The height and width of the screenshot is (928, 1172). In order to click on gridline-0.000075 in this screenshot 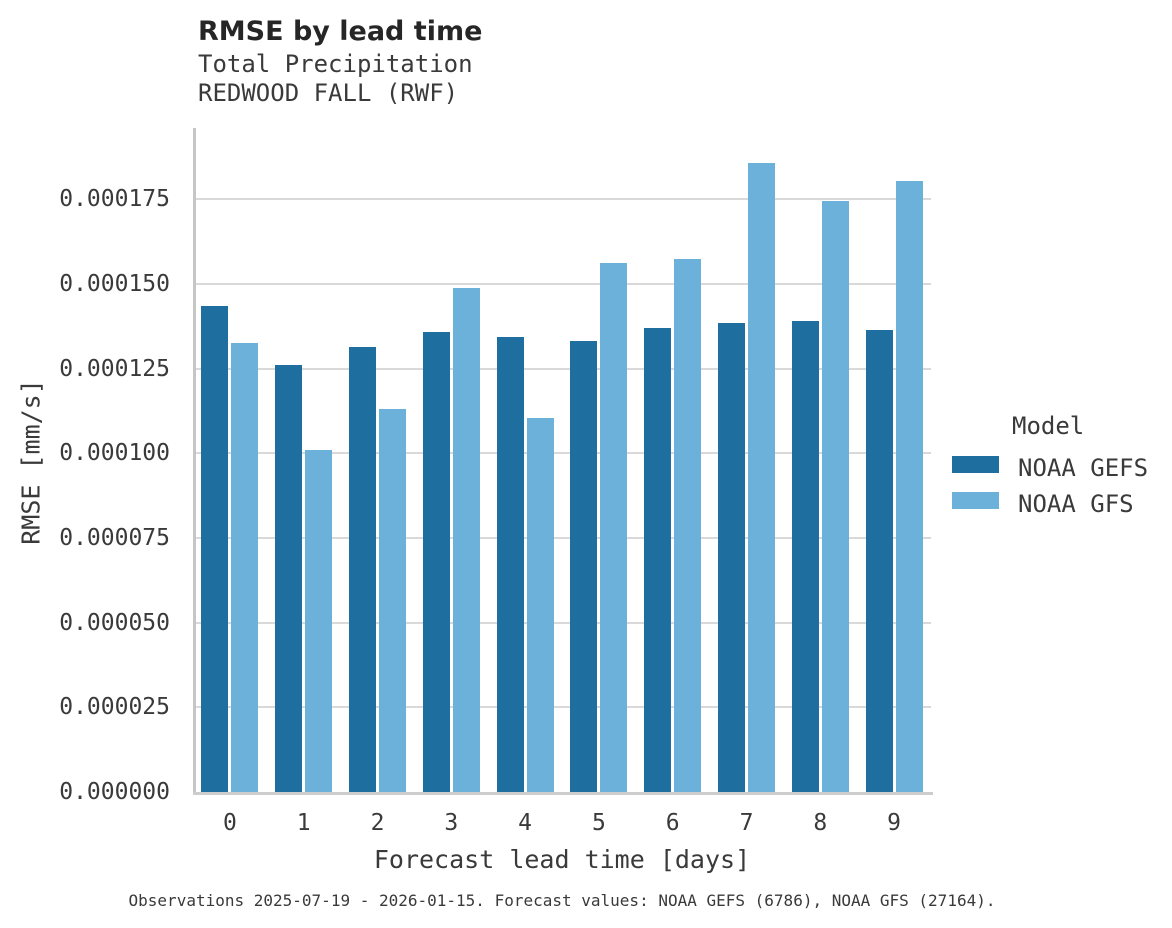, I will do `click(562, 537)`.